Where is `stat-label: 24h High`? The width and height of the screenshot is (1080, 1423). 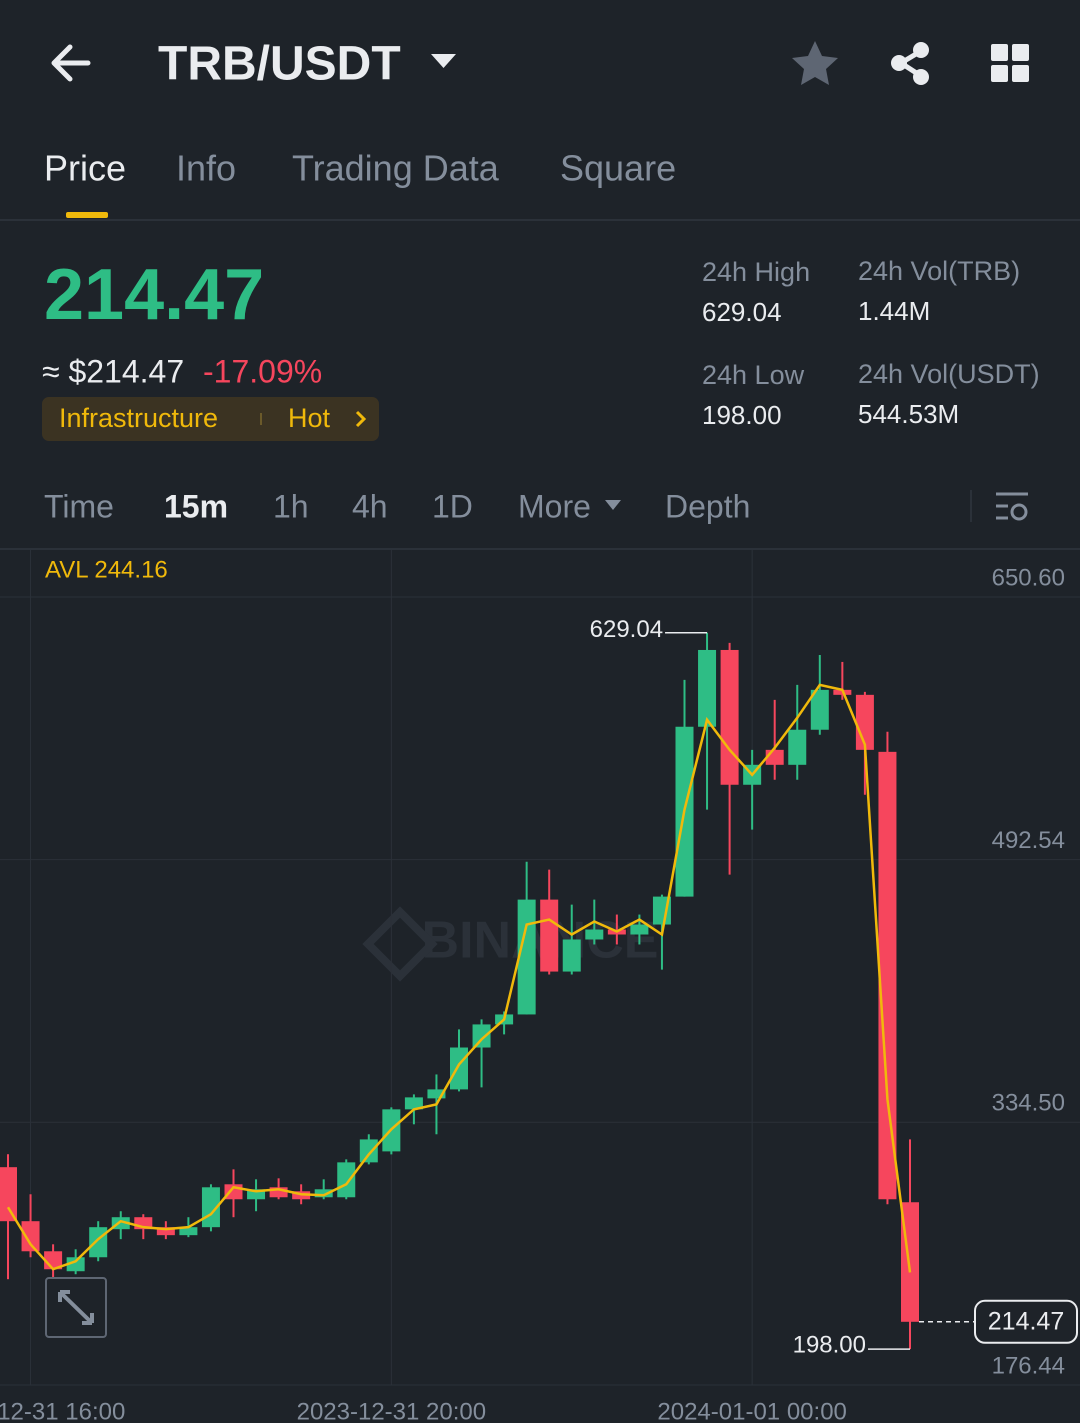 stat-label: 24h High is located at coordinates (756, 272).